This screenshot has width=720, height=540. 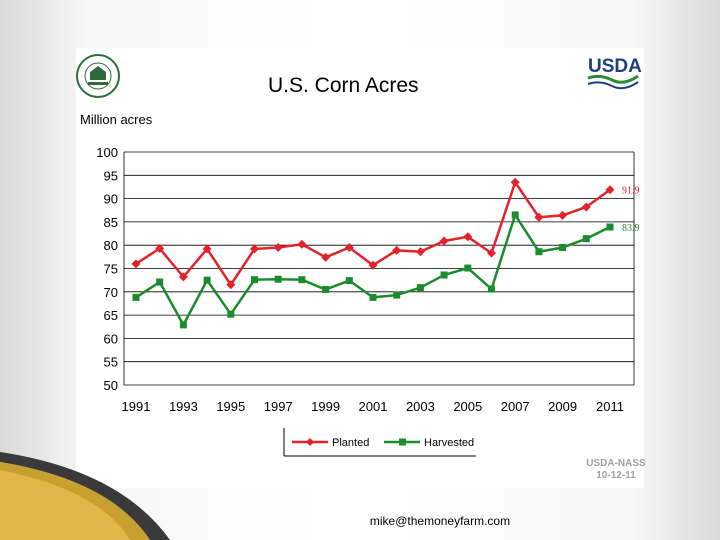 What do you see at coordinates (449, 443) in the screenshot?
I see `legend-label: Harvested` at bounding box center [449, 443].